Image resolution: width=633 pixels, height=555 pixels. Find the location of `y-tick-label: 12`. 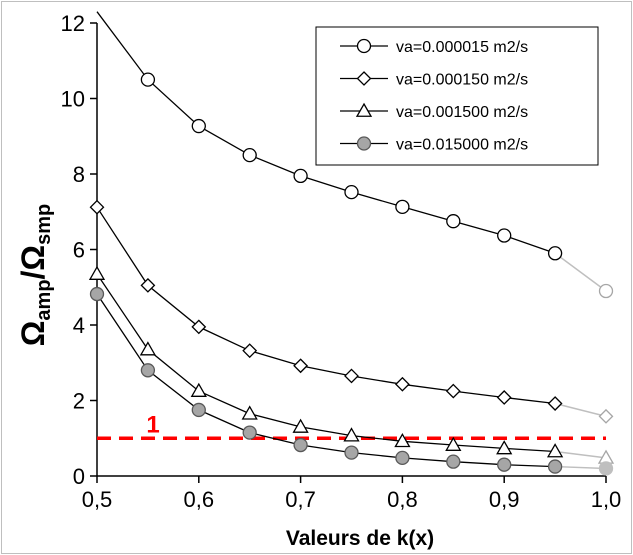

y-tick-label: 12 is located at coordinates (73, 23).